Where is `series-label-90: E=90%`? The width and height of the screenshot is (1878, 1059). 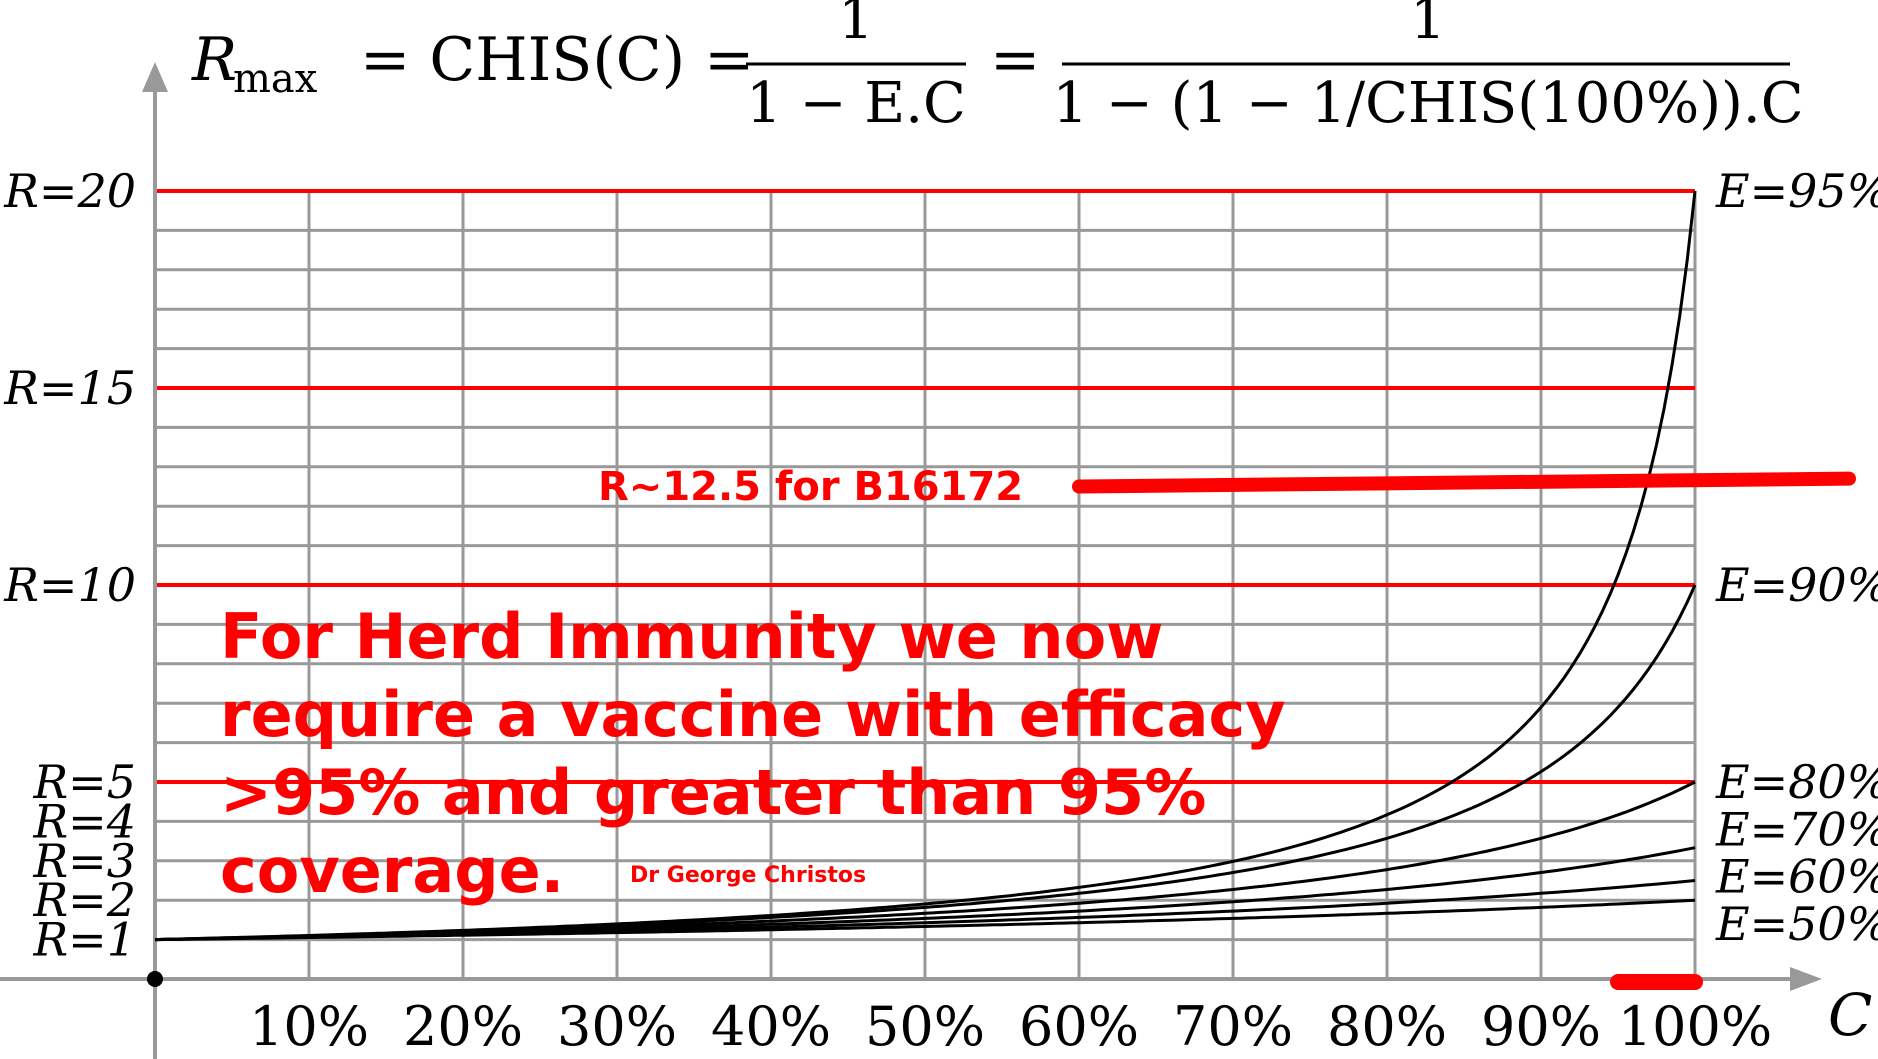 series-label-90: E=90% is located at coordinates (1796, 585).